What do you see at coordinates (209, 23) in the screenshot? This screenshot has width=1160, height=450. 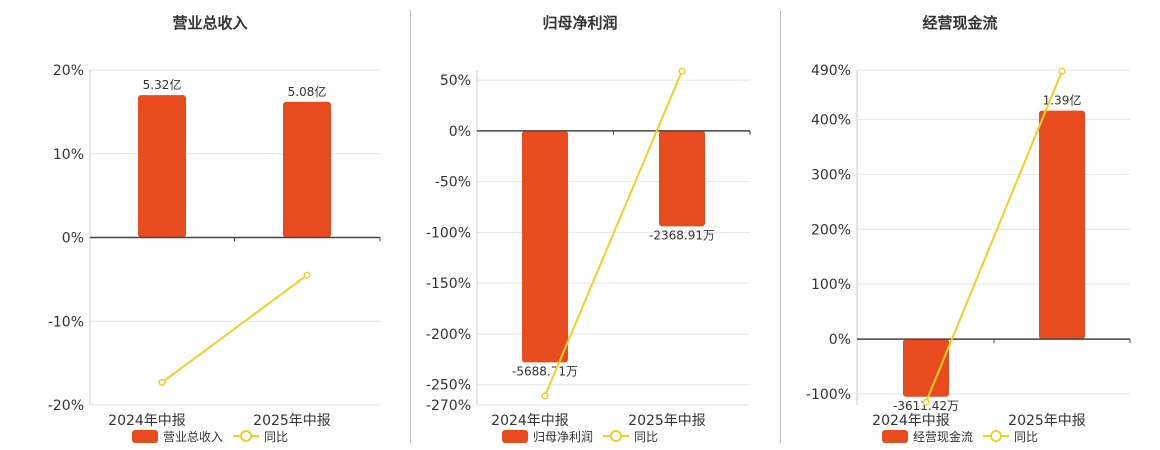 I see `chart-title: 营业总收入` at bounding box center [209, 23].